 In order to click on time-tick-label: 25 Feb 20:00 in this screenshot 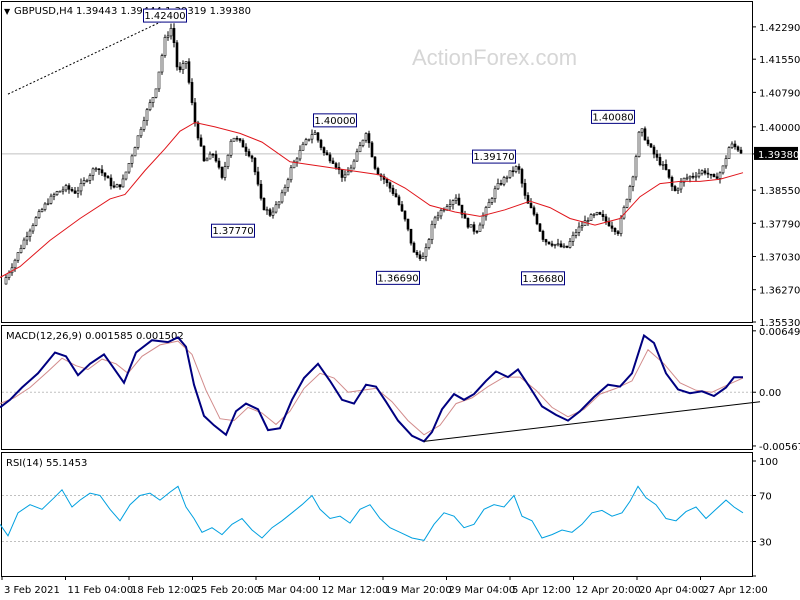, I will do `click(228, 590)`.